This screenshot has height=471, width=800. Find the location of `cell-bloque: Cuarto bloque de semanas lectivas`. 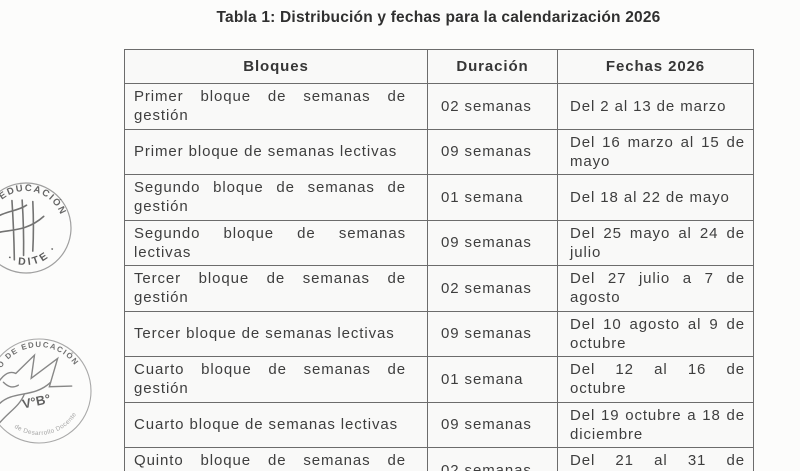

cell-bloque: Cuarto bloque de semanas lectivas is located at coordinates (276, 424).